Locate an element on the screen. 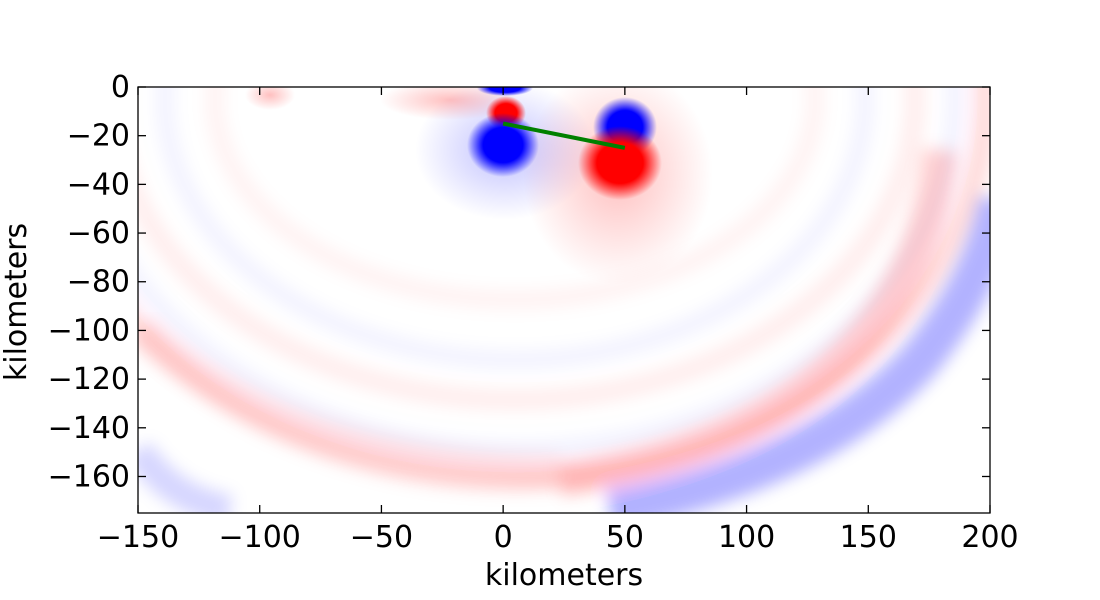  y-tick-label: −140 is located at coordinates (89, 428).